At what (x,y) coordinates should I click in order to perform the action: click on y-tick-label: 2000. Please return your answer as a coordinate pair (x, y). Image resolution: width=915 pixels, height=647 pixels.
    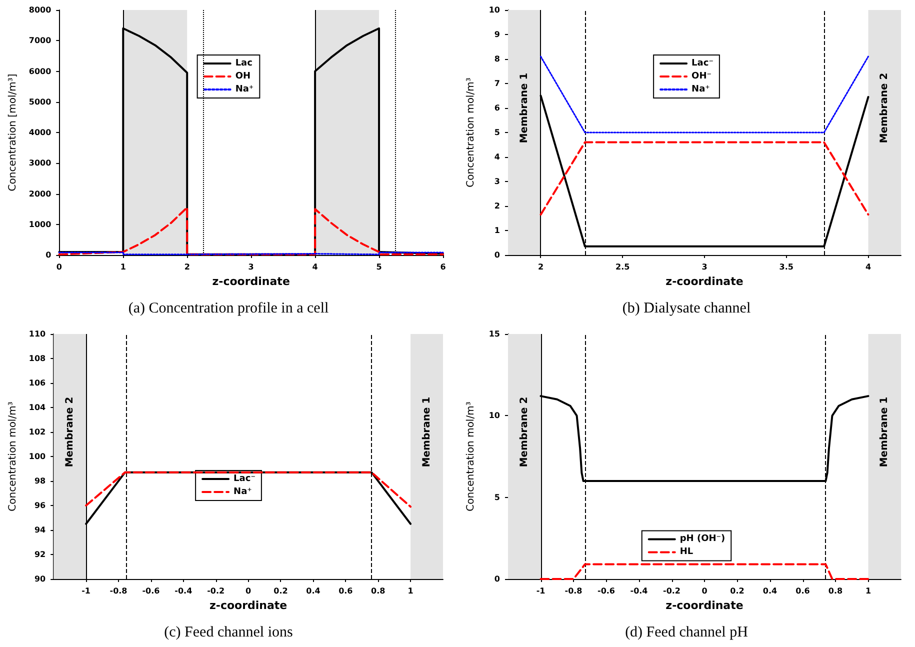
    Looking at the image, I should click on (40, 193).